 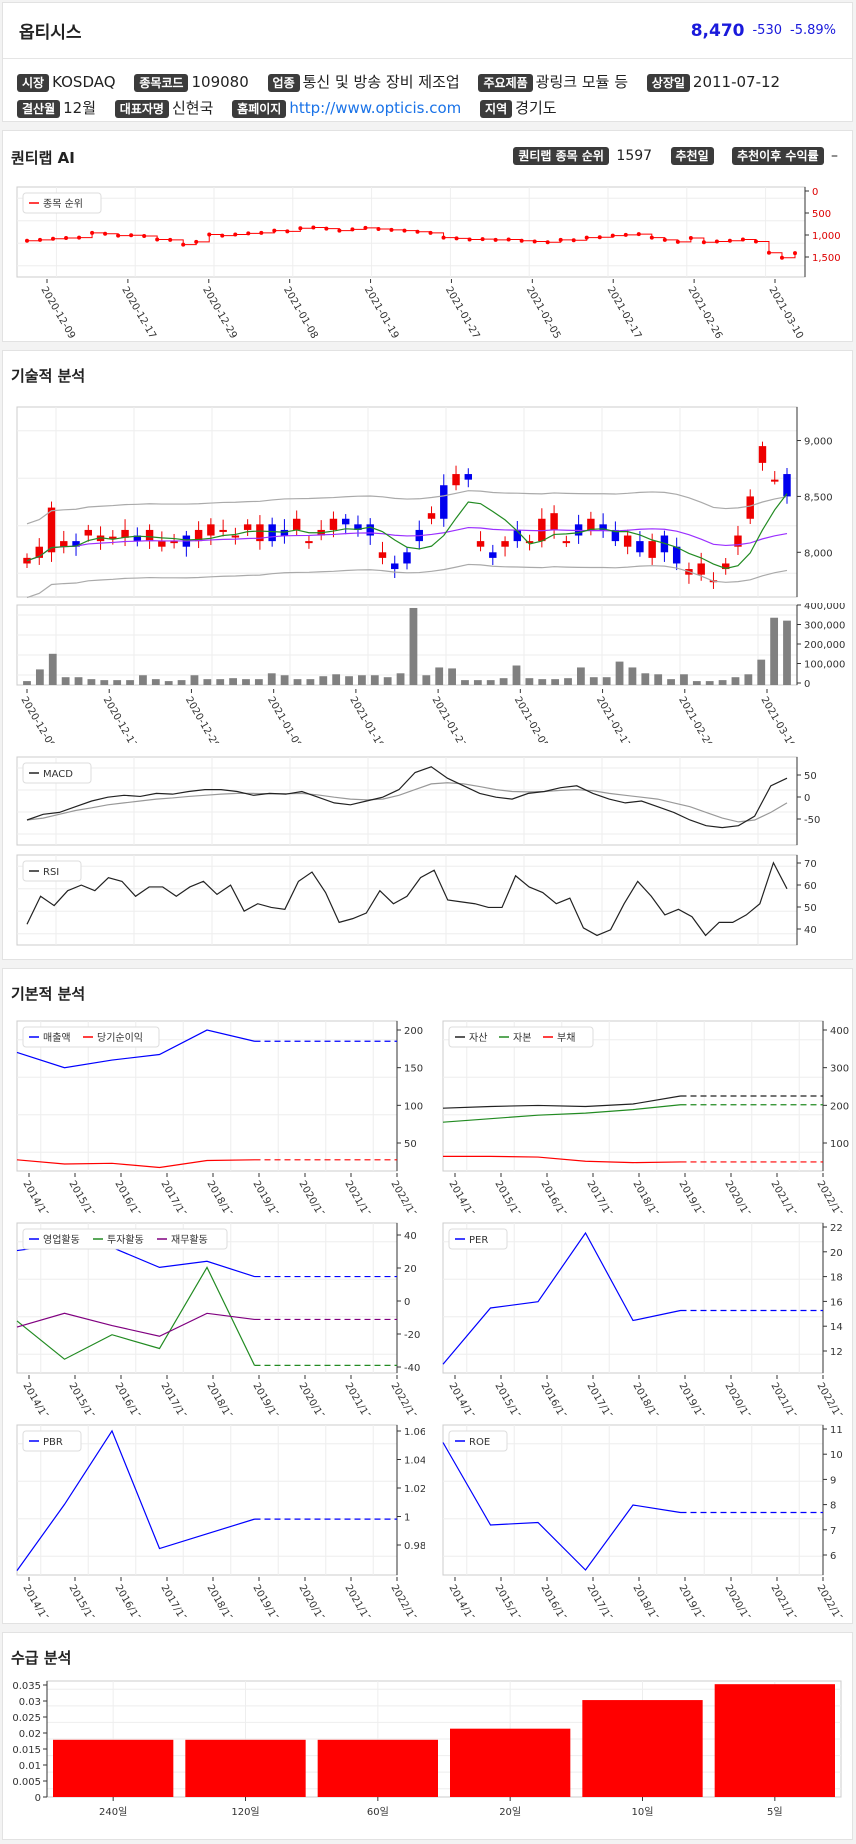 I want to click on y-tick-label: 14, so click(x=836, y=1327).